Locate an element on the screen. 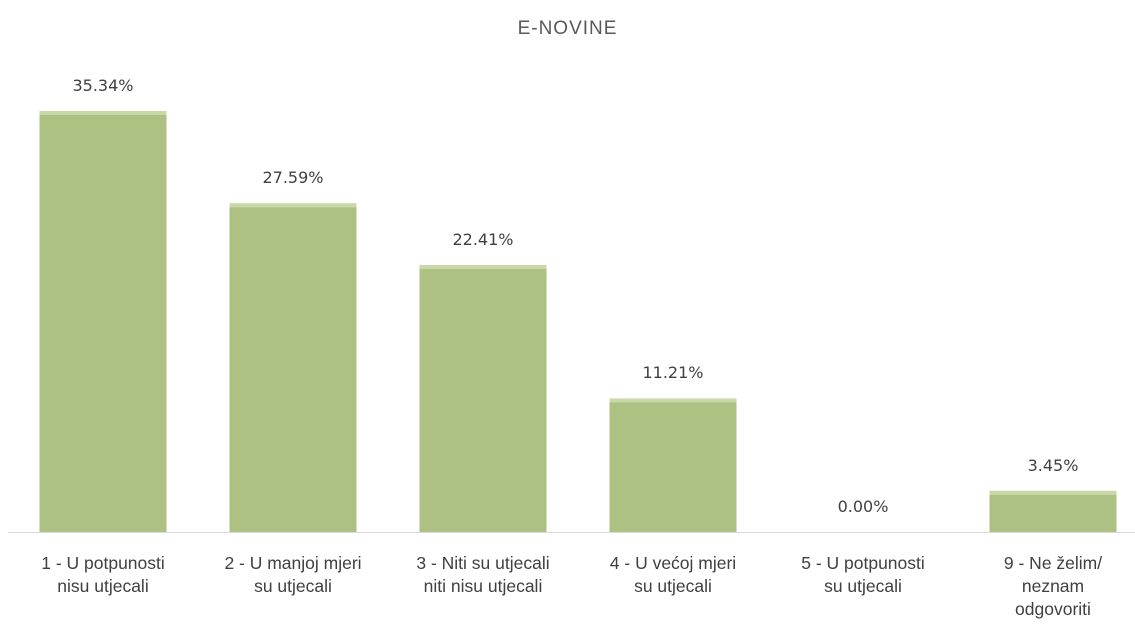 The width and height of the screenshot is (1135, 629). x-tick-label: 9 - Ne želim/ neznam odgovoriti is located at coordinates (1053, 586).